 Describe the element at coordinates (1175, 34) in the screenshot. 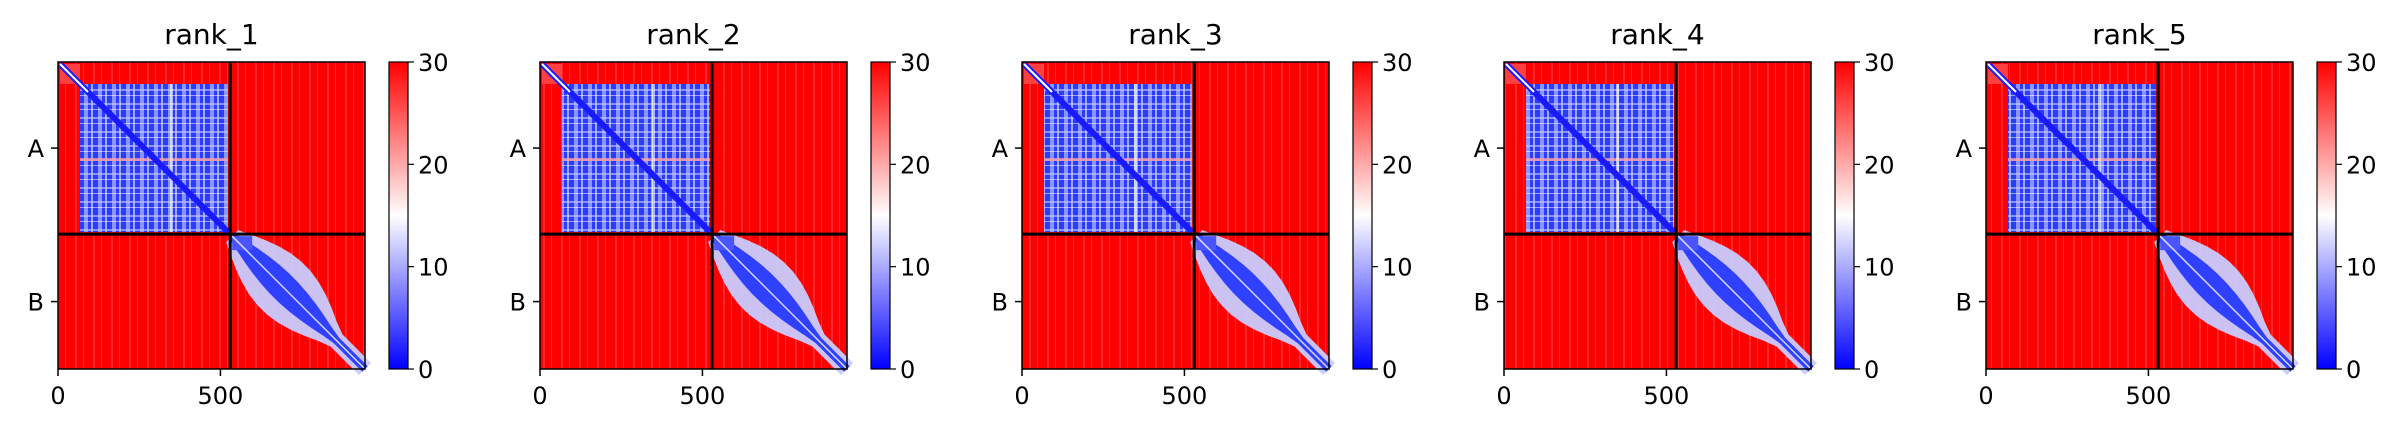

I see `panel-title: rank_3` at that location.